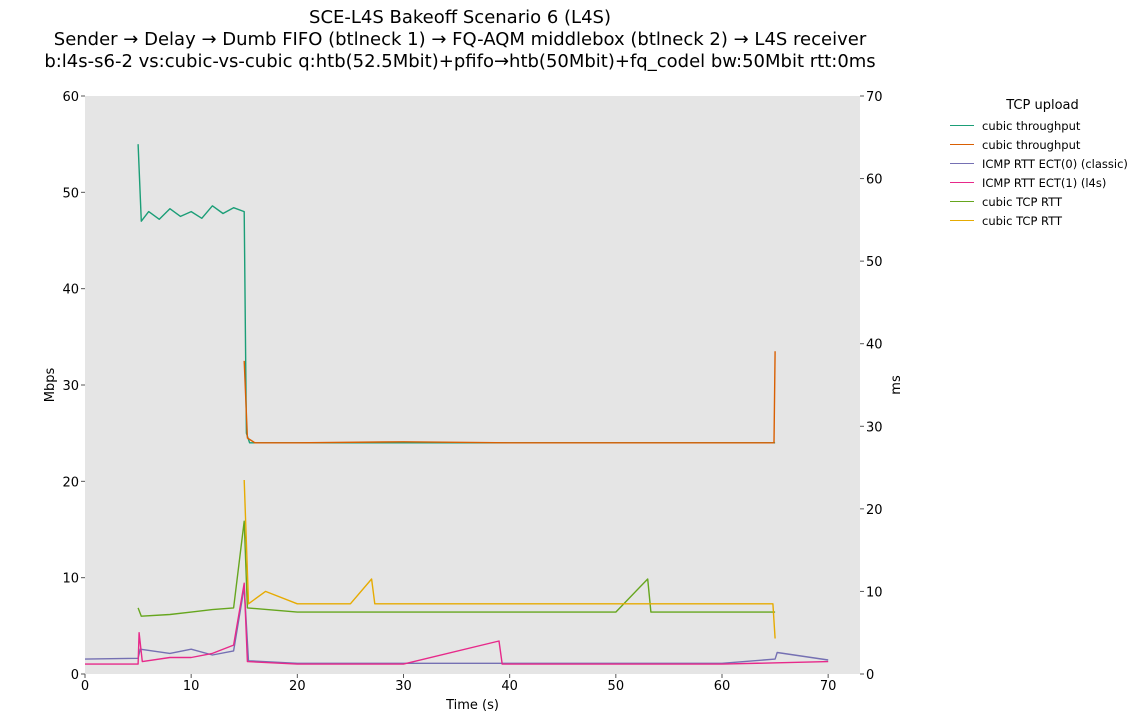  I want to click on x-tick-label: 10, so click(191, 686).